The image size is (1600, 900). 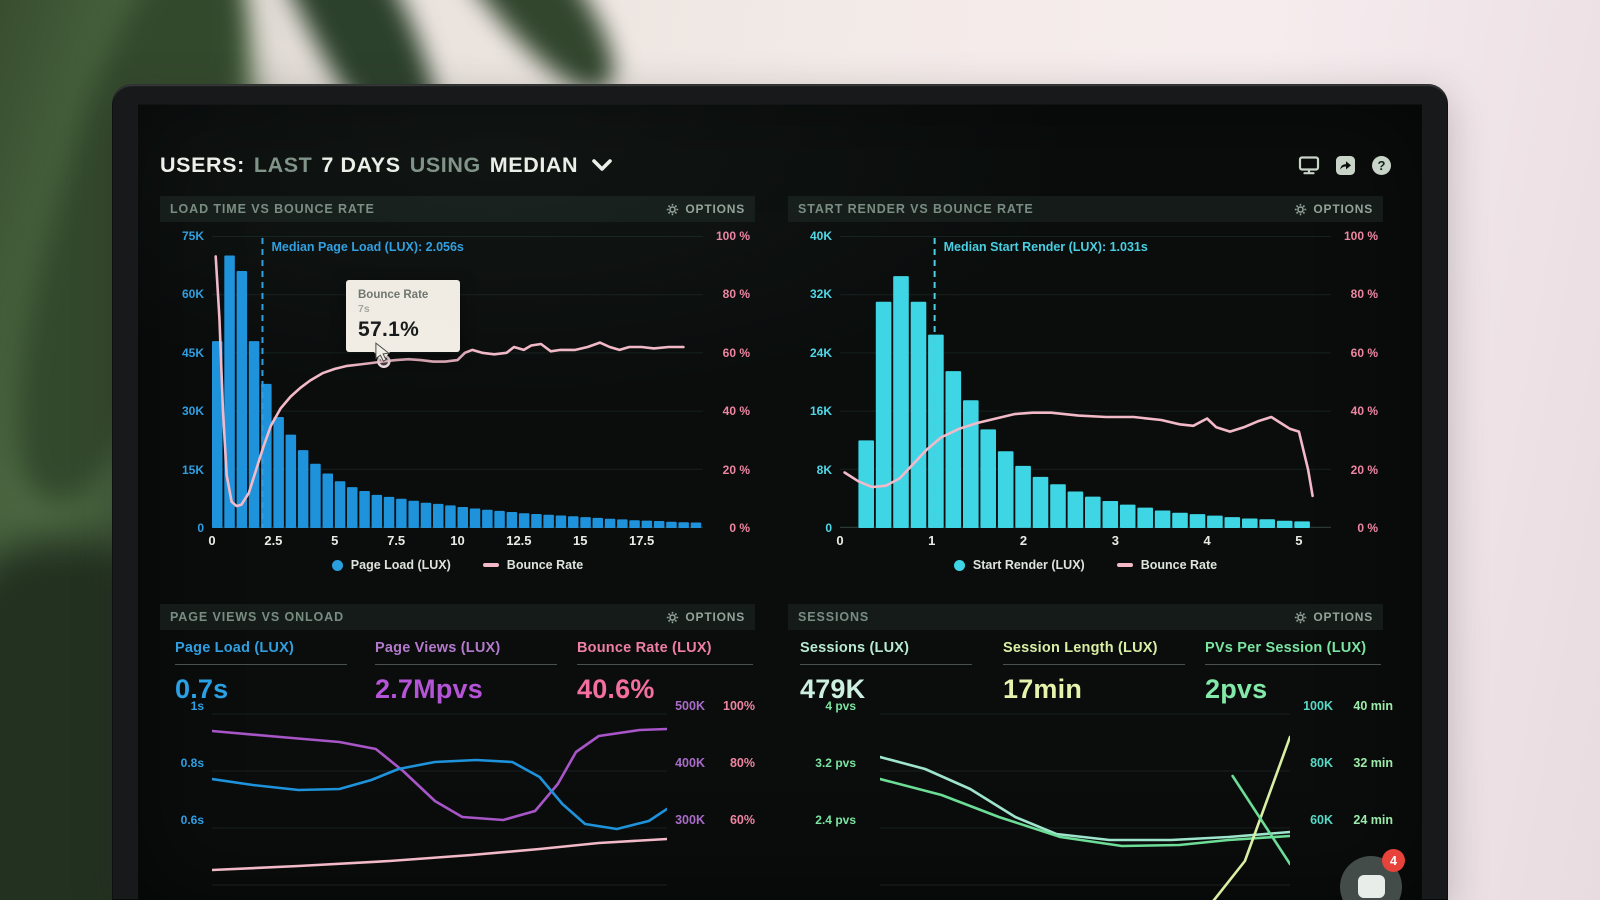 I want to click on y-axis-col-sessions: 100K 80K 60K, so click(x=1311, y=763).